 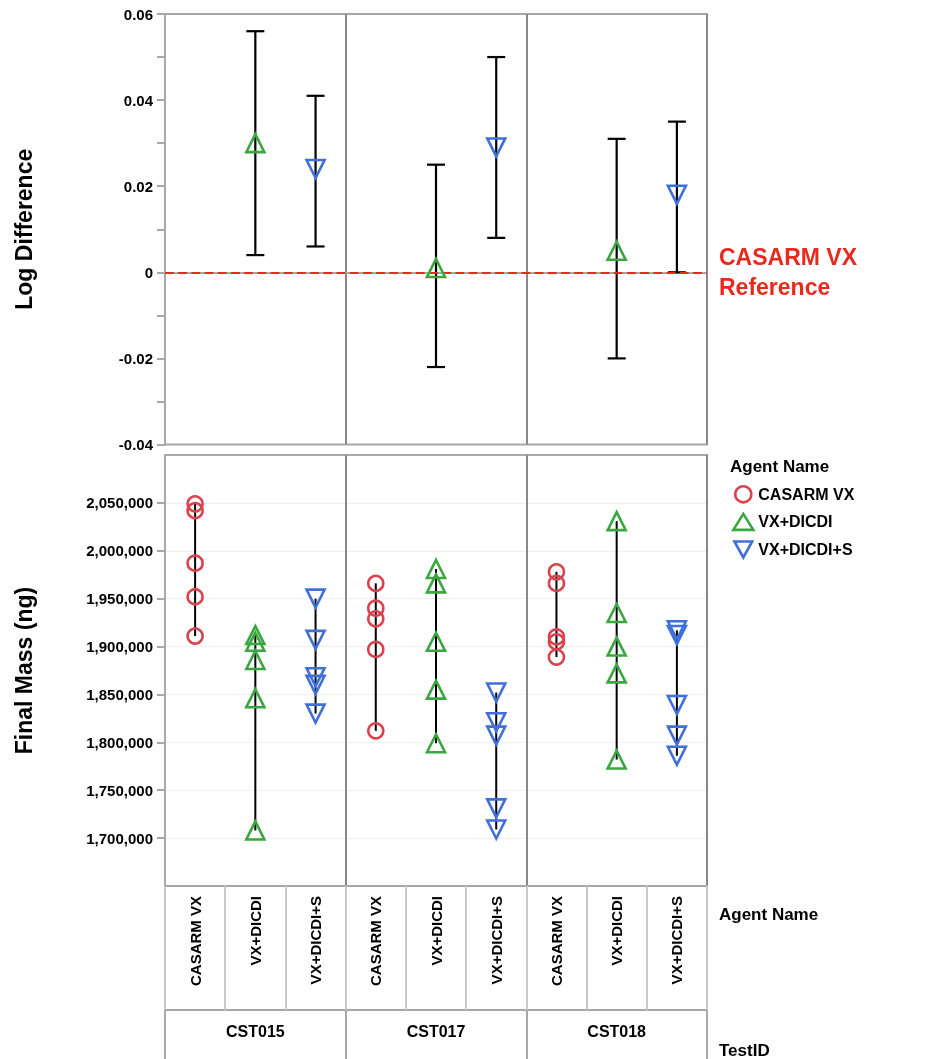 I want to click on legend-label: CASARM VX, so click(x=806, y=494).